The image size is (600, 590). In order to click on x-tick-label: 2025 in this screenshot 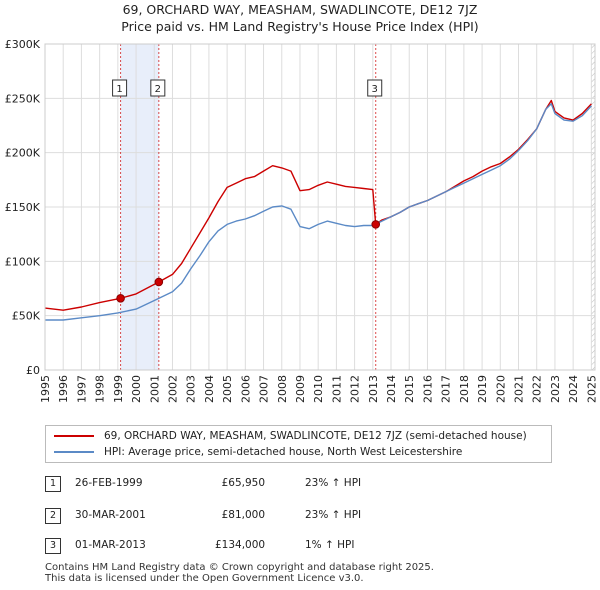, I will do `click(591, 389)`.